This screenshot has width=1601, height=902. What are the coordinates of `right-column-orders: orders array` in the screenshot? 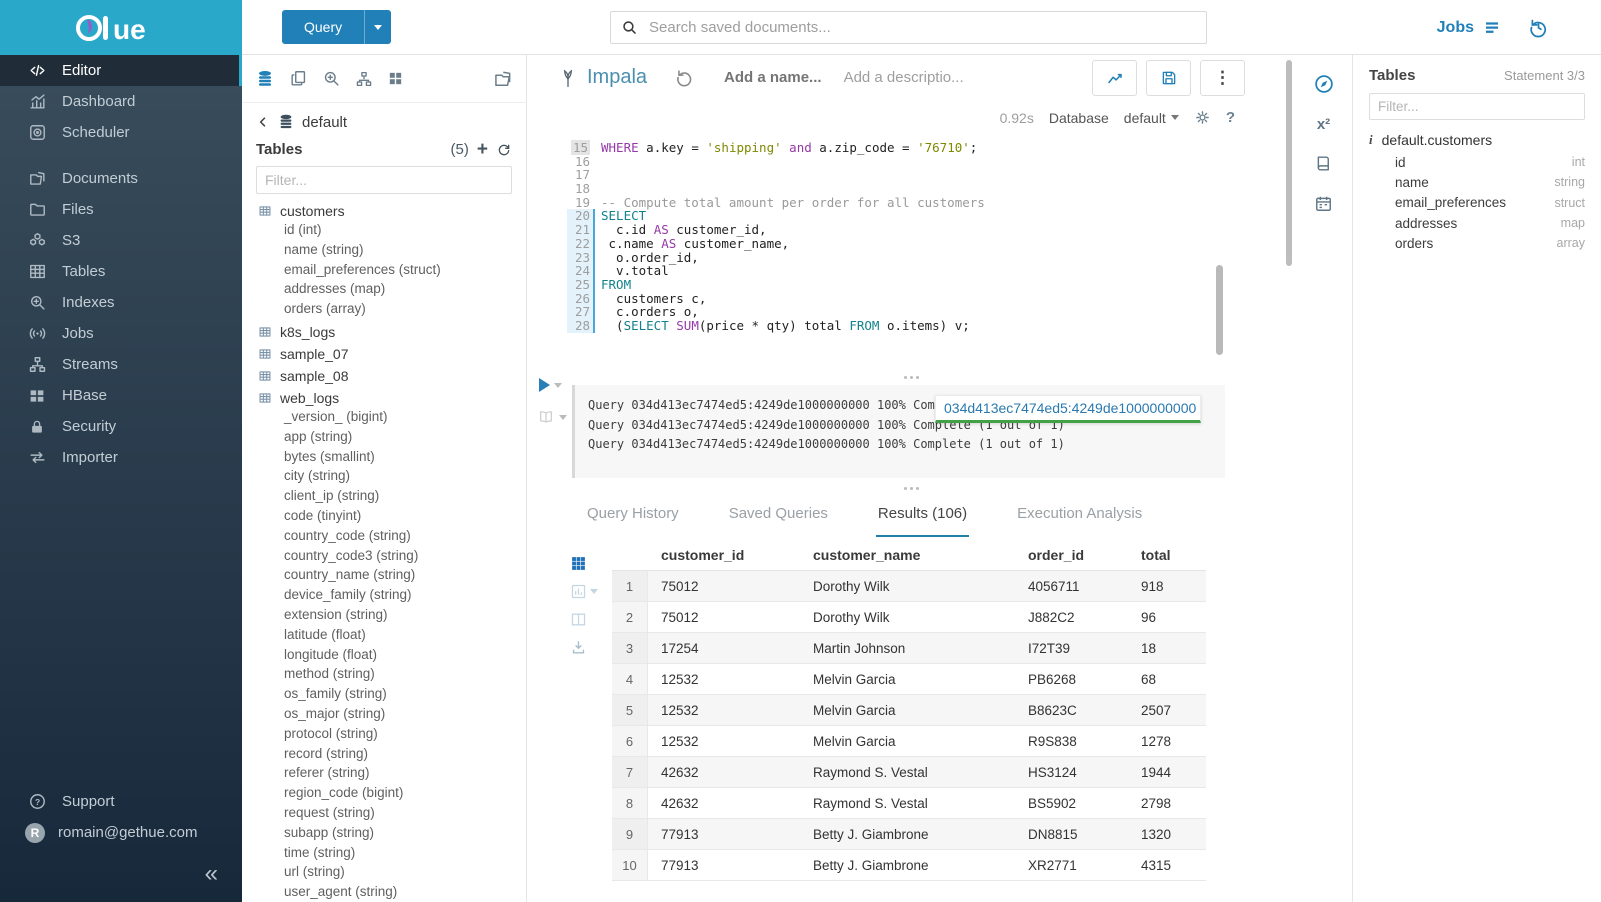 It's located at (1477, 243).